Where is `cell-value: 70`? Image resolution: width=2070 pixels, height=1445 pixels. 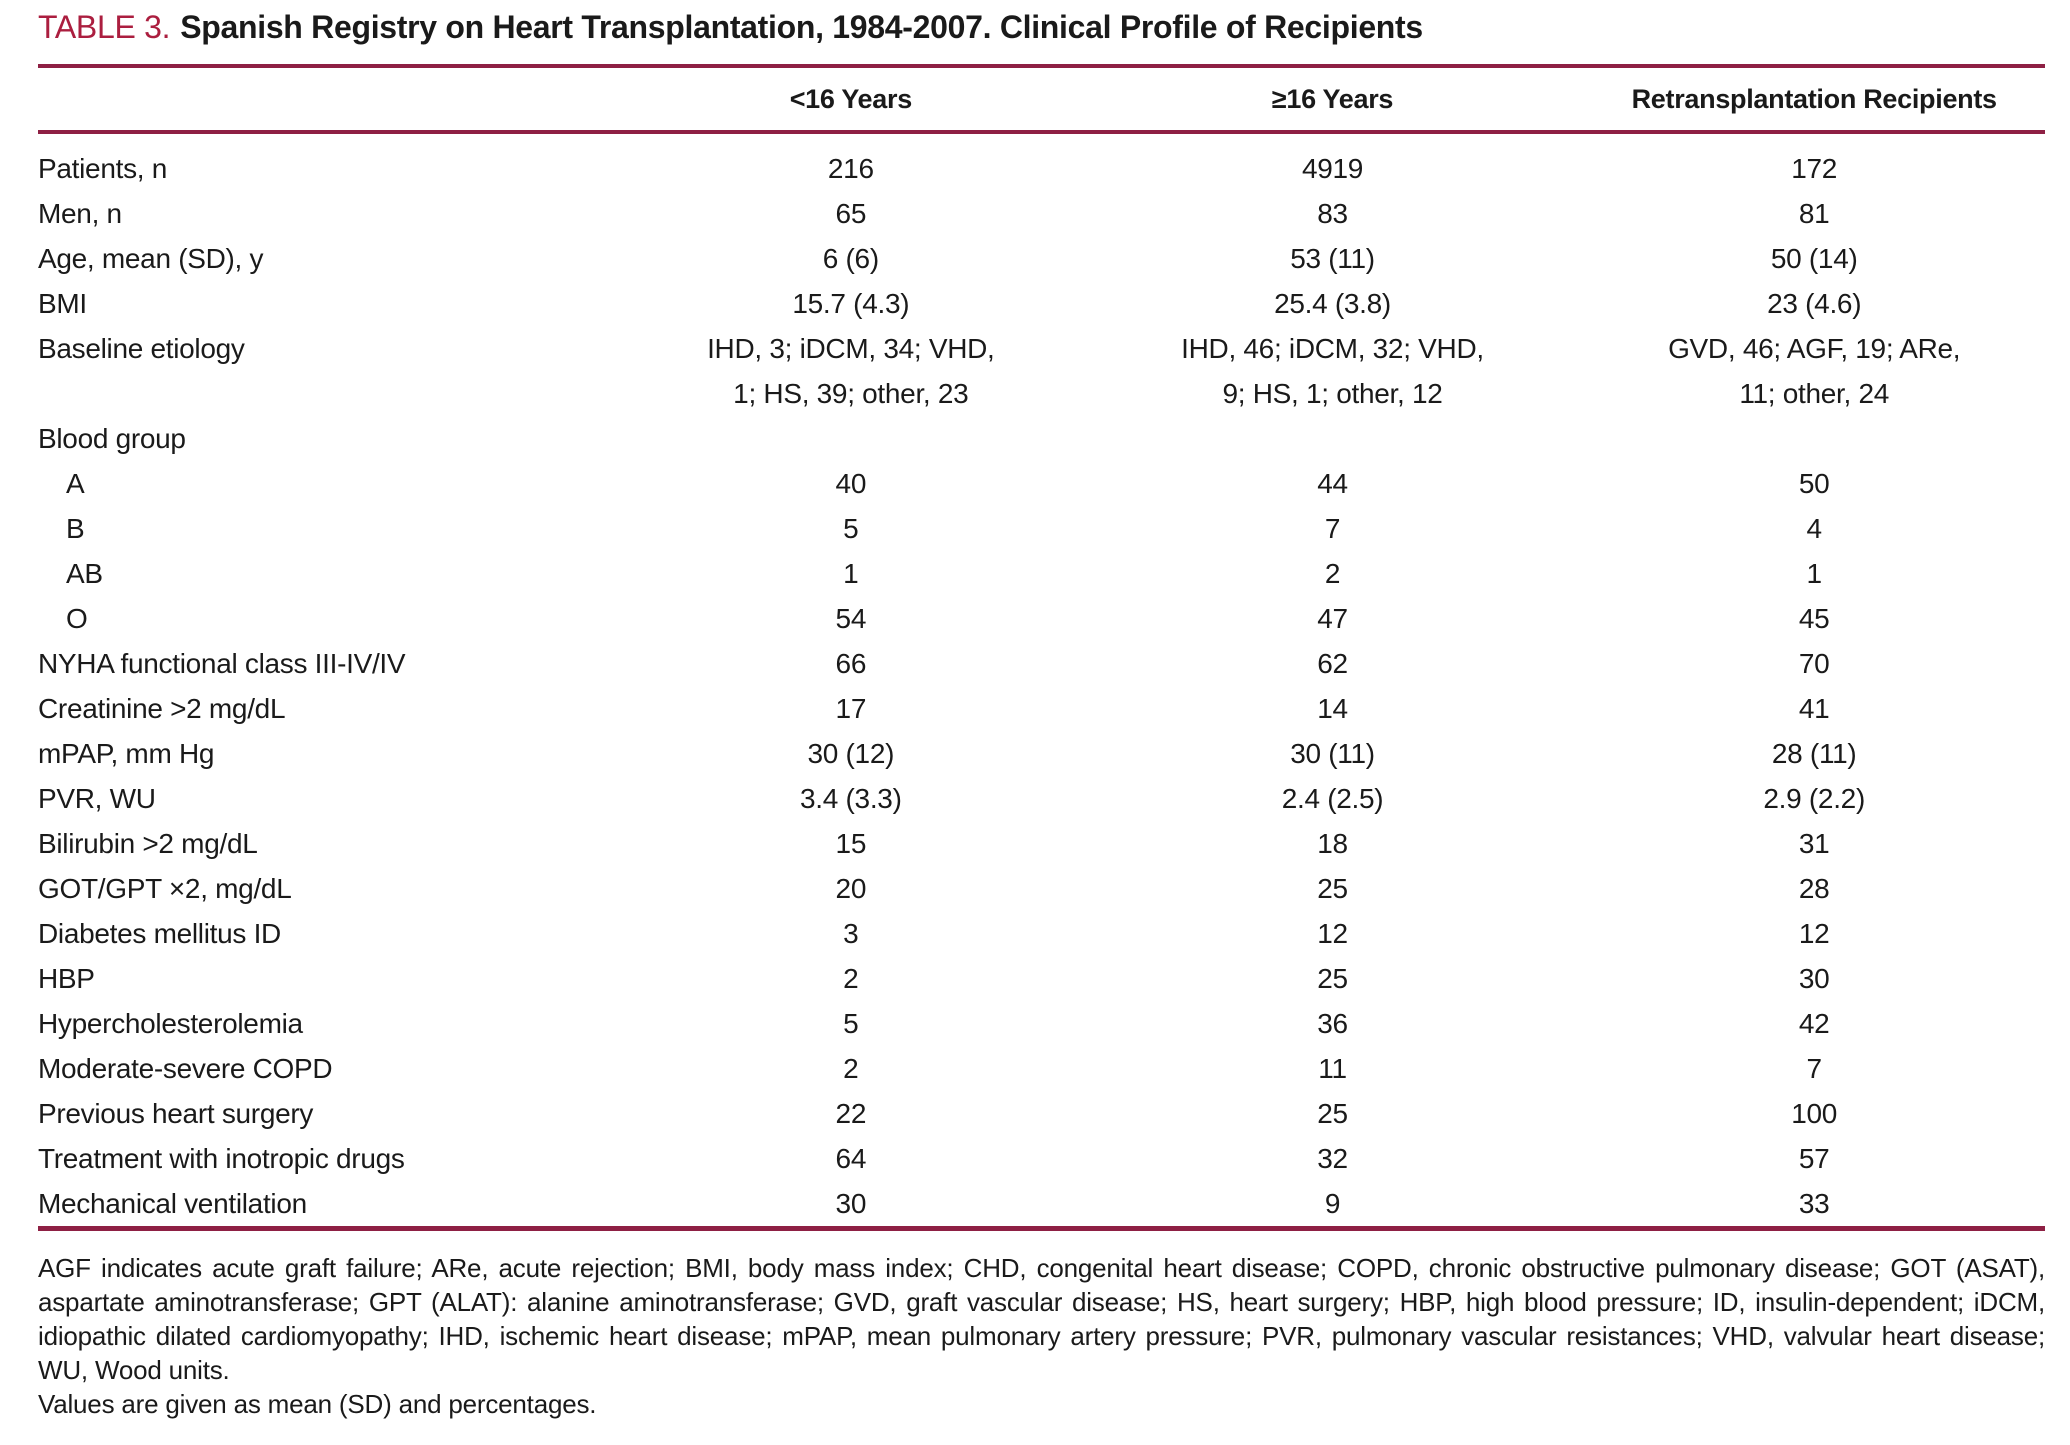
cell-value: 70 is located at coordinates (1814, 663).